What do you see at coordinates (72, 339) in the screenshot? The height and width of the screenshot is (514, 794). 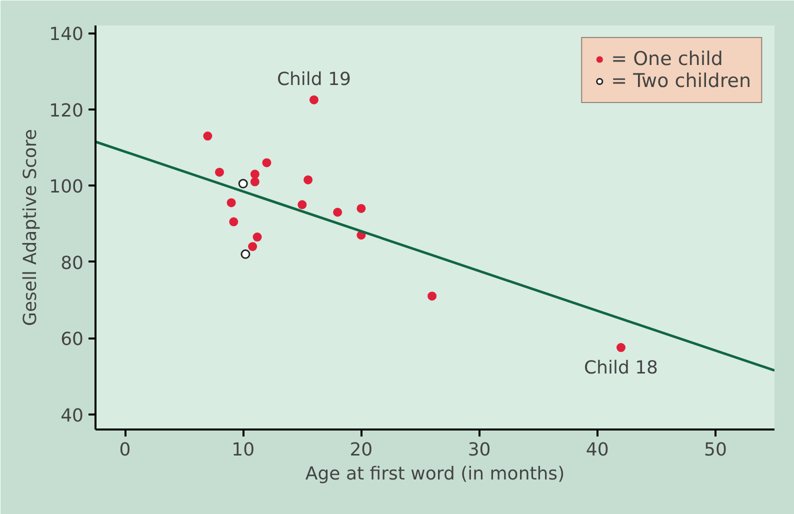 I see `y-tick-label: 60` at bounding box center [72, 339].